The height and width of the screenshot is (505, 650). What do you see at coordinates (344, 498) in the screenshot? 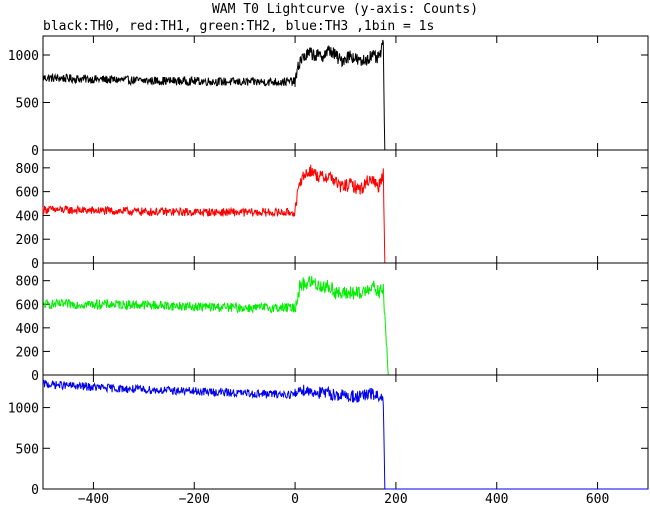
I see `x-axis: −400 −200 0 200 400 600` at bounding box center [344, 498].